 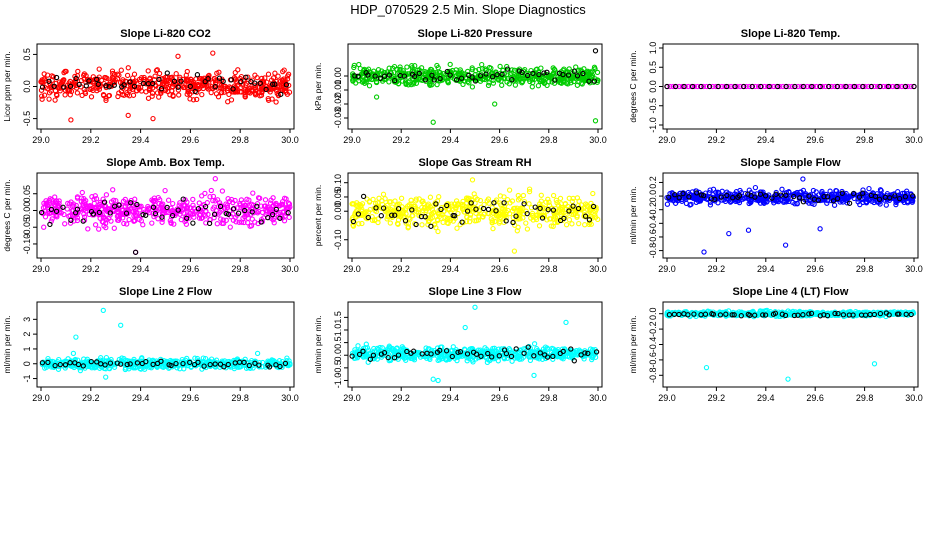 I want to click on panel-title: Slope Line 4 (LT) Flow, so click(x=791, y=292).